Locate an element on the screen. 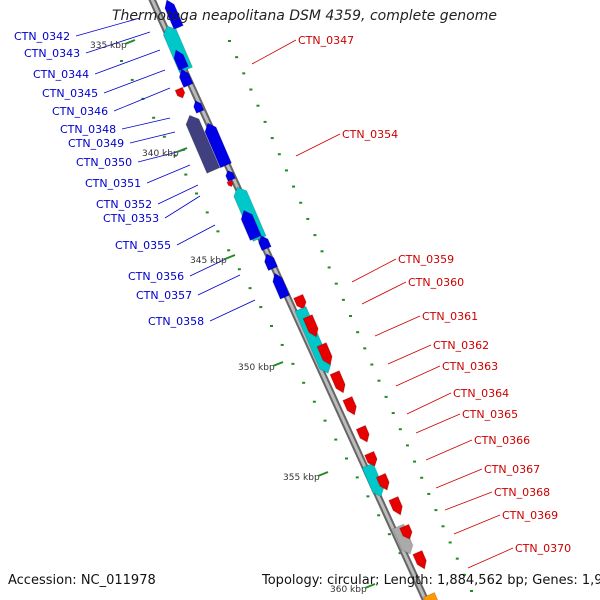 The image size is (600, 600). right-gene-label: CTN_0354 is located at coordinates (370, 134).